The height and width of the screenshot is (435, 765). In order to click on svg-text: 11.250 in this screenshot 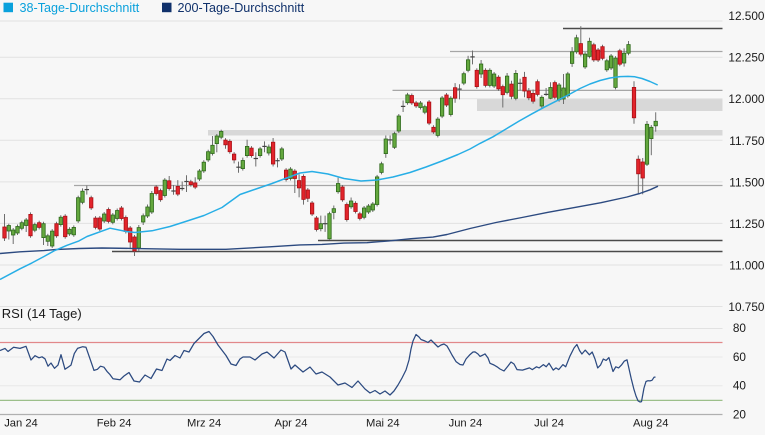, I will do `click(747, 224)`.